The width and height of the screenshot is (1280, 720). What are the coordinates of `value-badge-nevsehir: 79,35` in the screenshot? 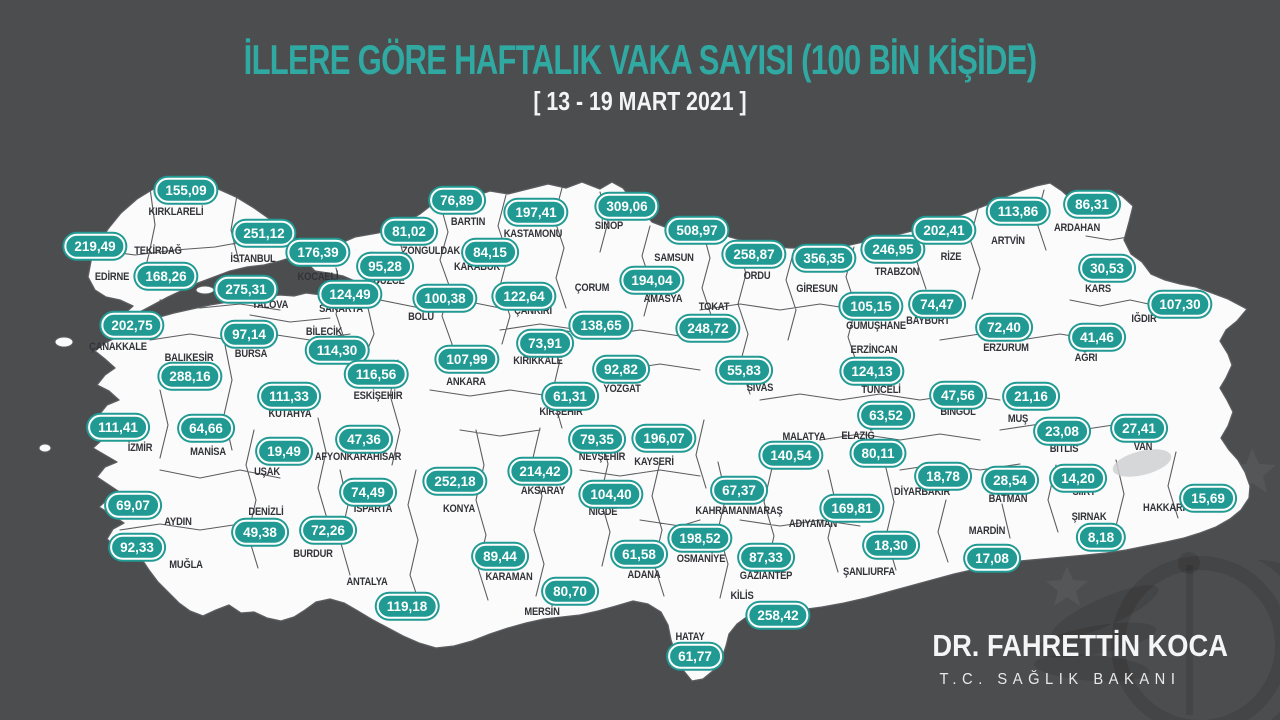 It's located at (597, 439).